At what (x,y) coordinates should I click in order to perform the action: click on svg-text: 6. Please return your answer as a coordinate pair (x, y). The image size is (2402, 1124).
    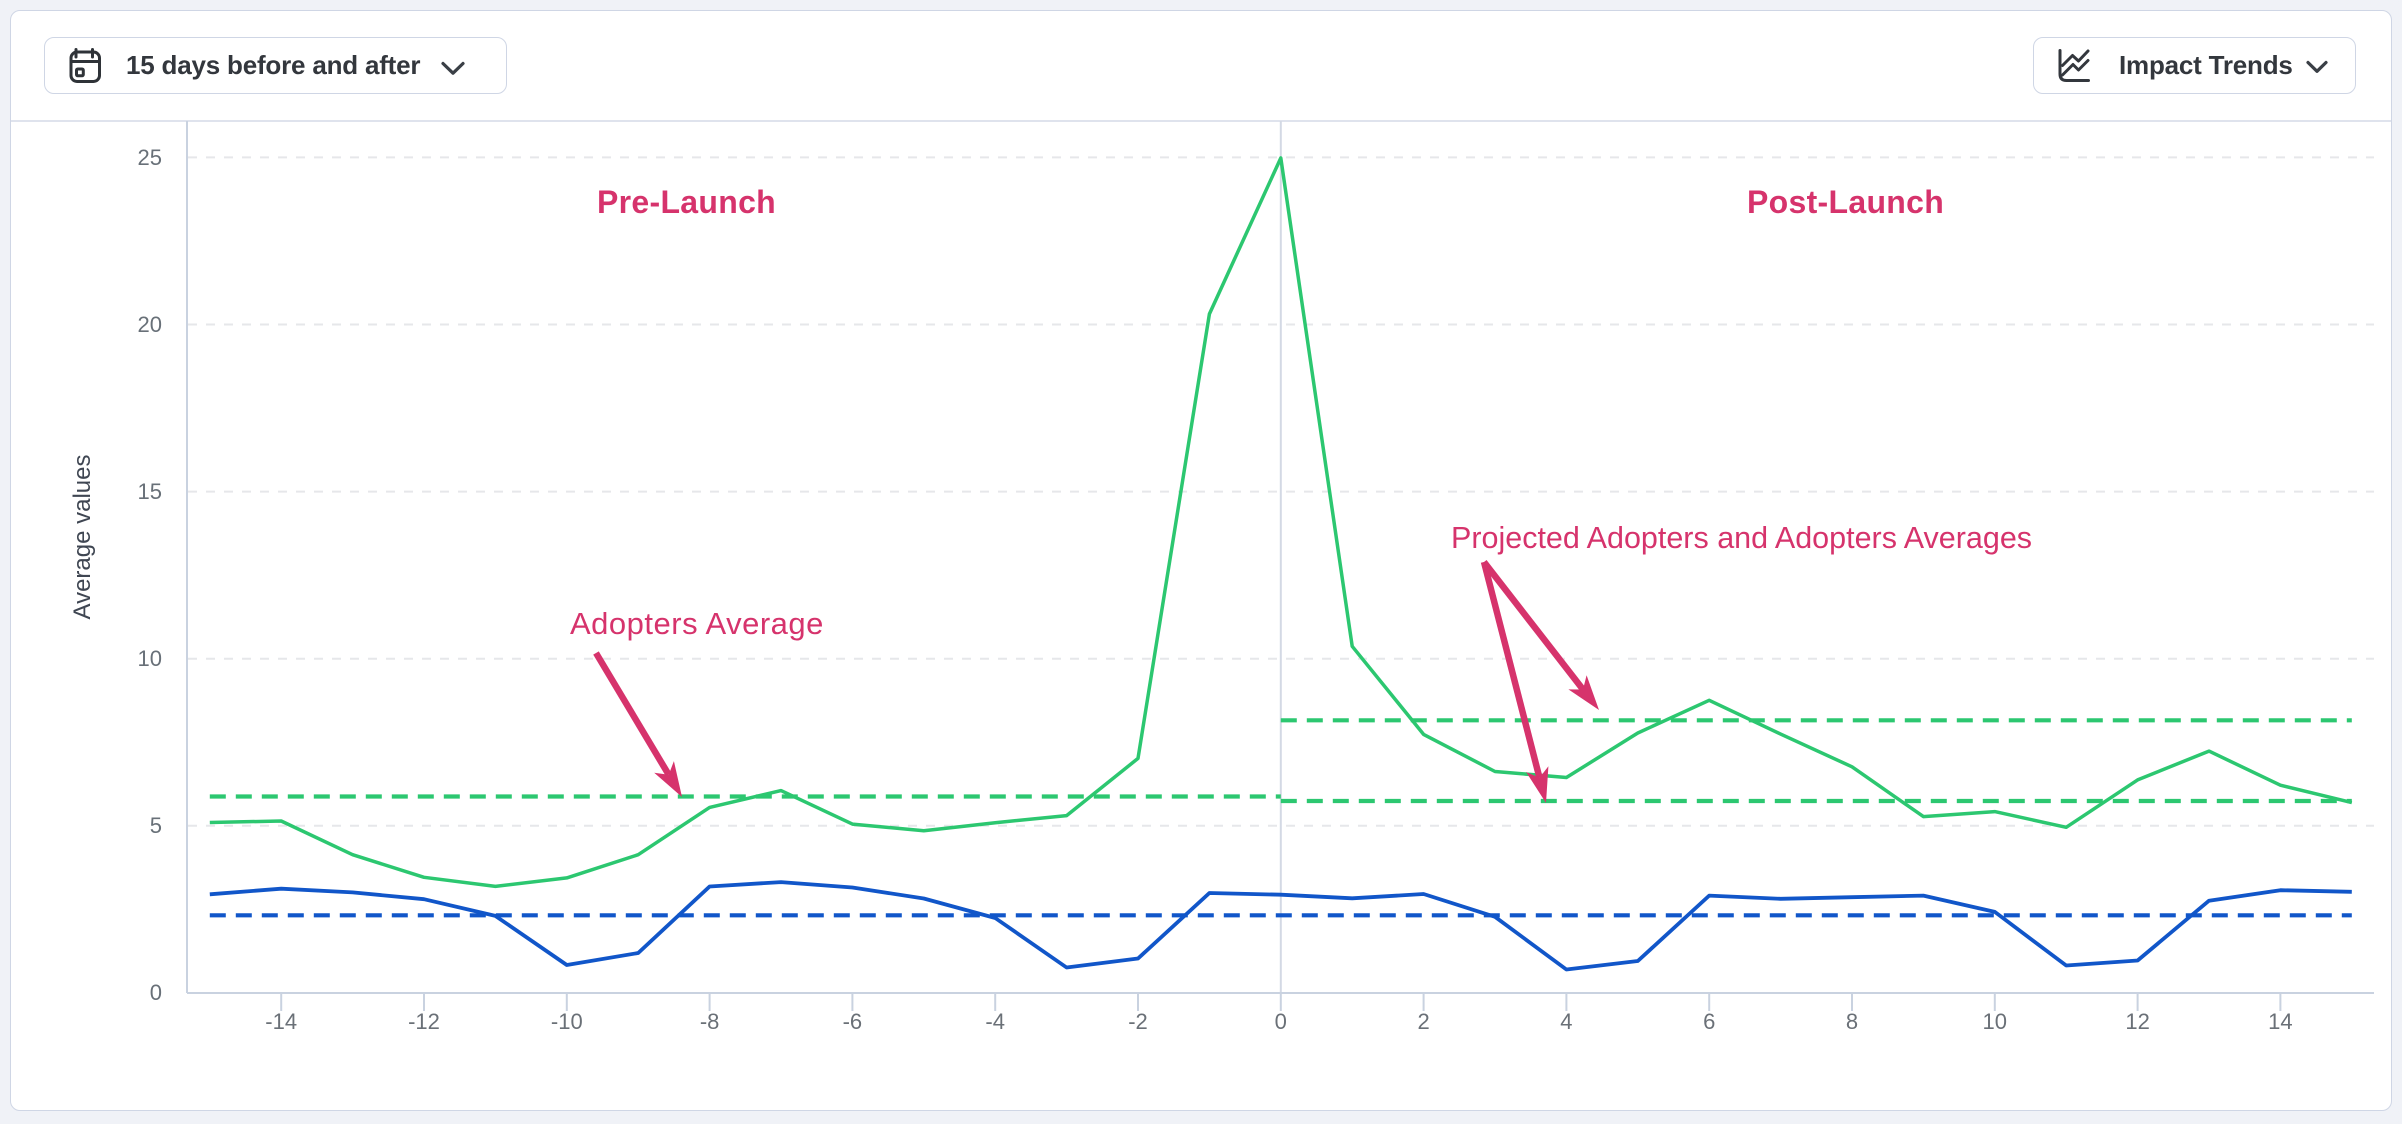
    Looking at the image, I should click on (1709, 1021).